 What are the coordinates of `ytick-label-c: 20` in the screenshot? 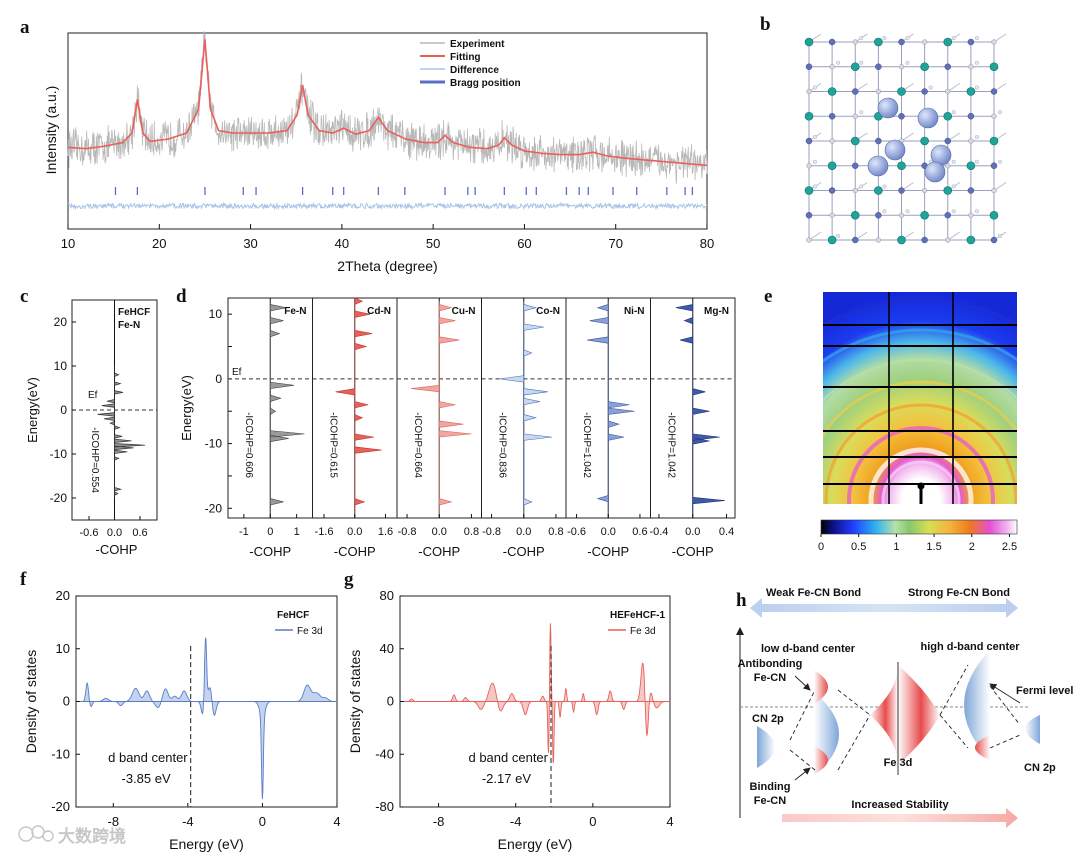 It's located at (61, 322).